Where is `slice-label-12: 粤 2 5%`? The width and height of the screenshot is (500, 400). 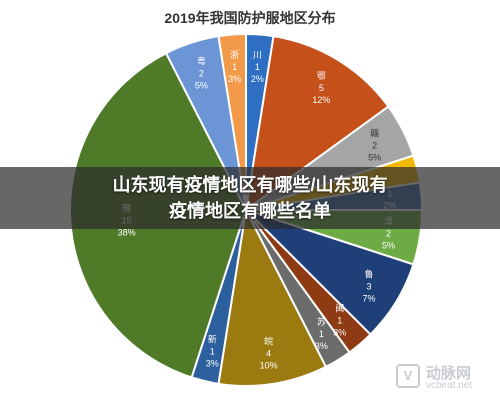 slice-label-12: 粤 2 5% is located at coordinates (201, 73).